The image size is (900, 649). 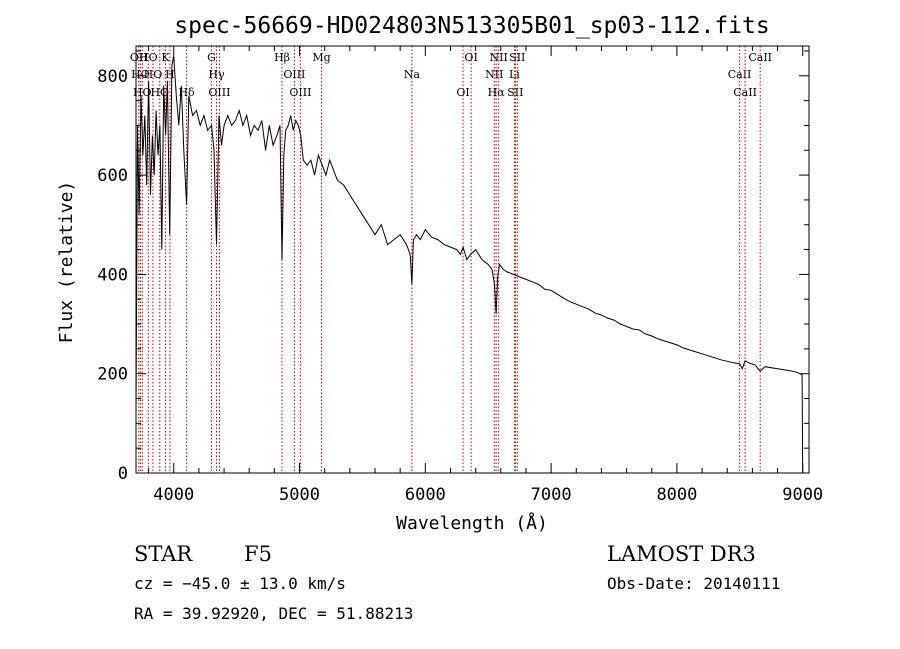 I want to click on x-tick-label: 4000, so click(x=173, y=495).